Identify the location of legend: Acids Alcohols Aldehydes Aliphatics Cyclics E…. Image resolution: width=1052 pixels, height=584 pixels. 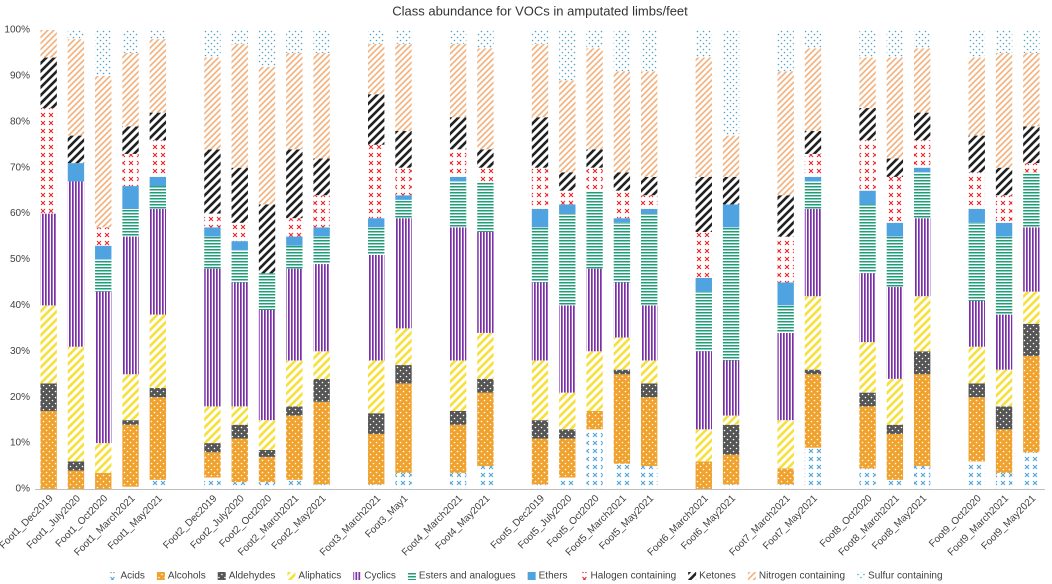
(526, 576).